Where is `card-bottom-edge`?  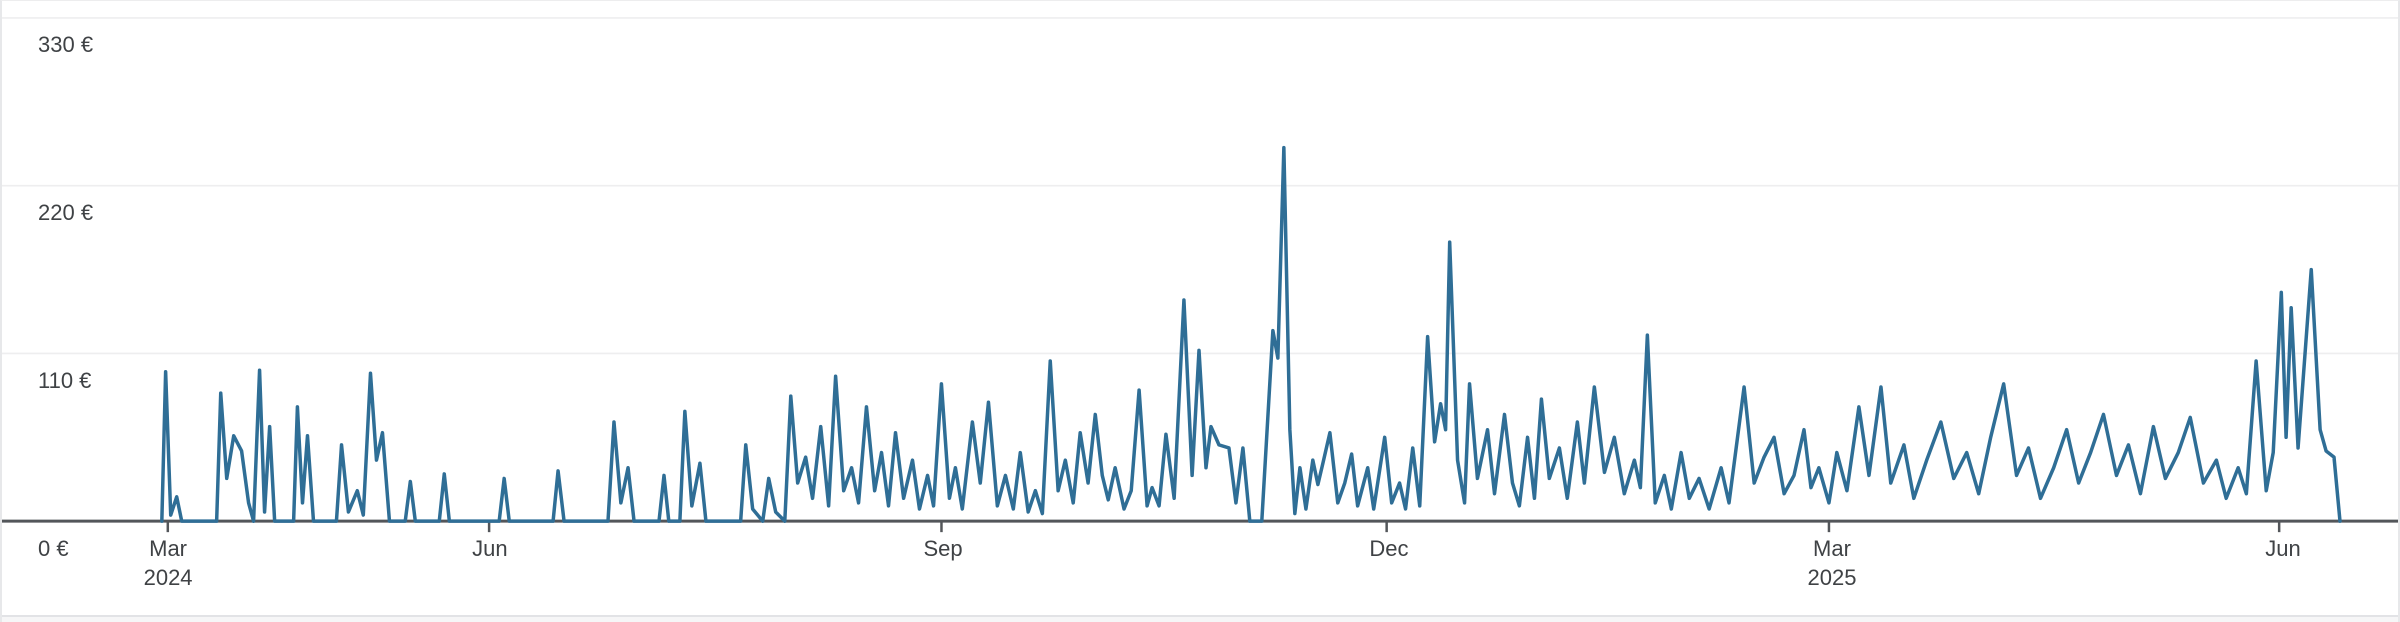
card-bottom-edge is located at coordinates (1200, 618).